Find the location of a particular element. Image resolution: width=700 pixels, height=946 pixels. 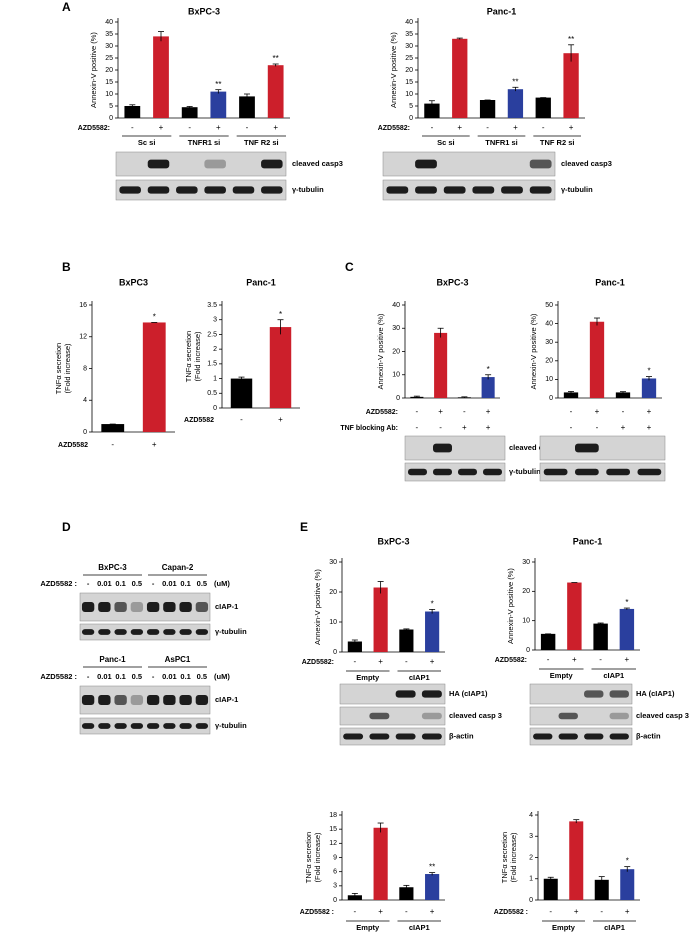

panel-letter: C is located at coordinates (349, 267).